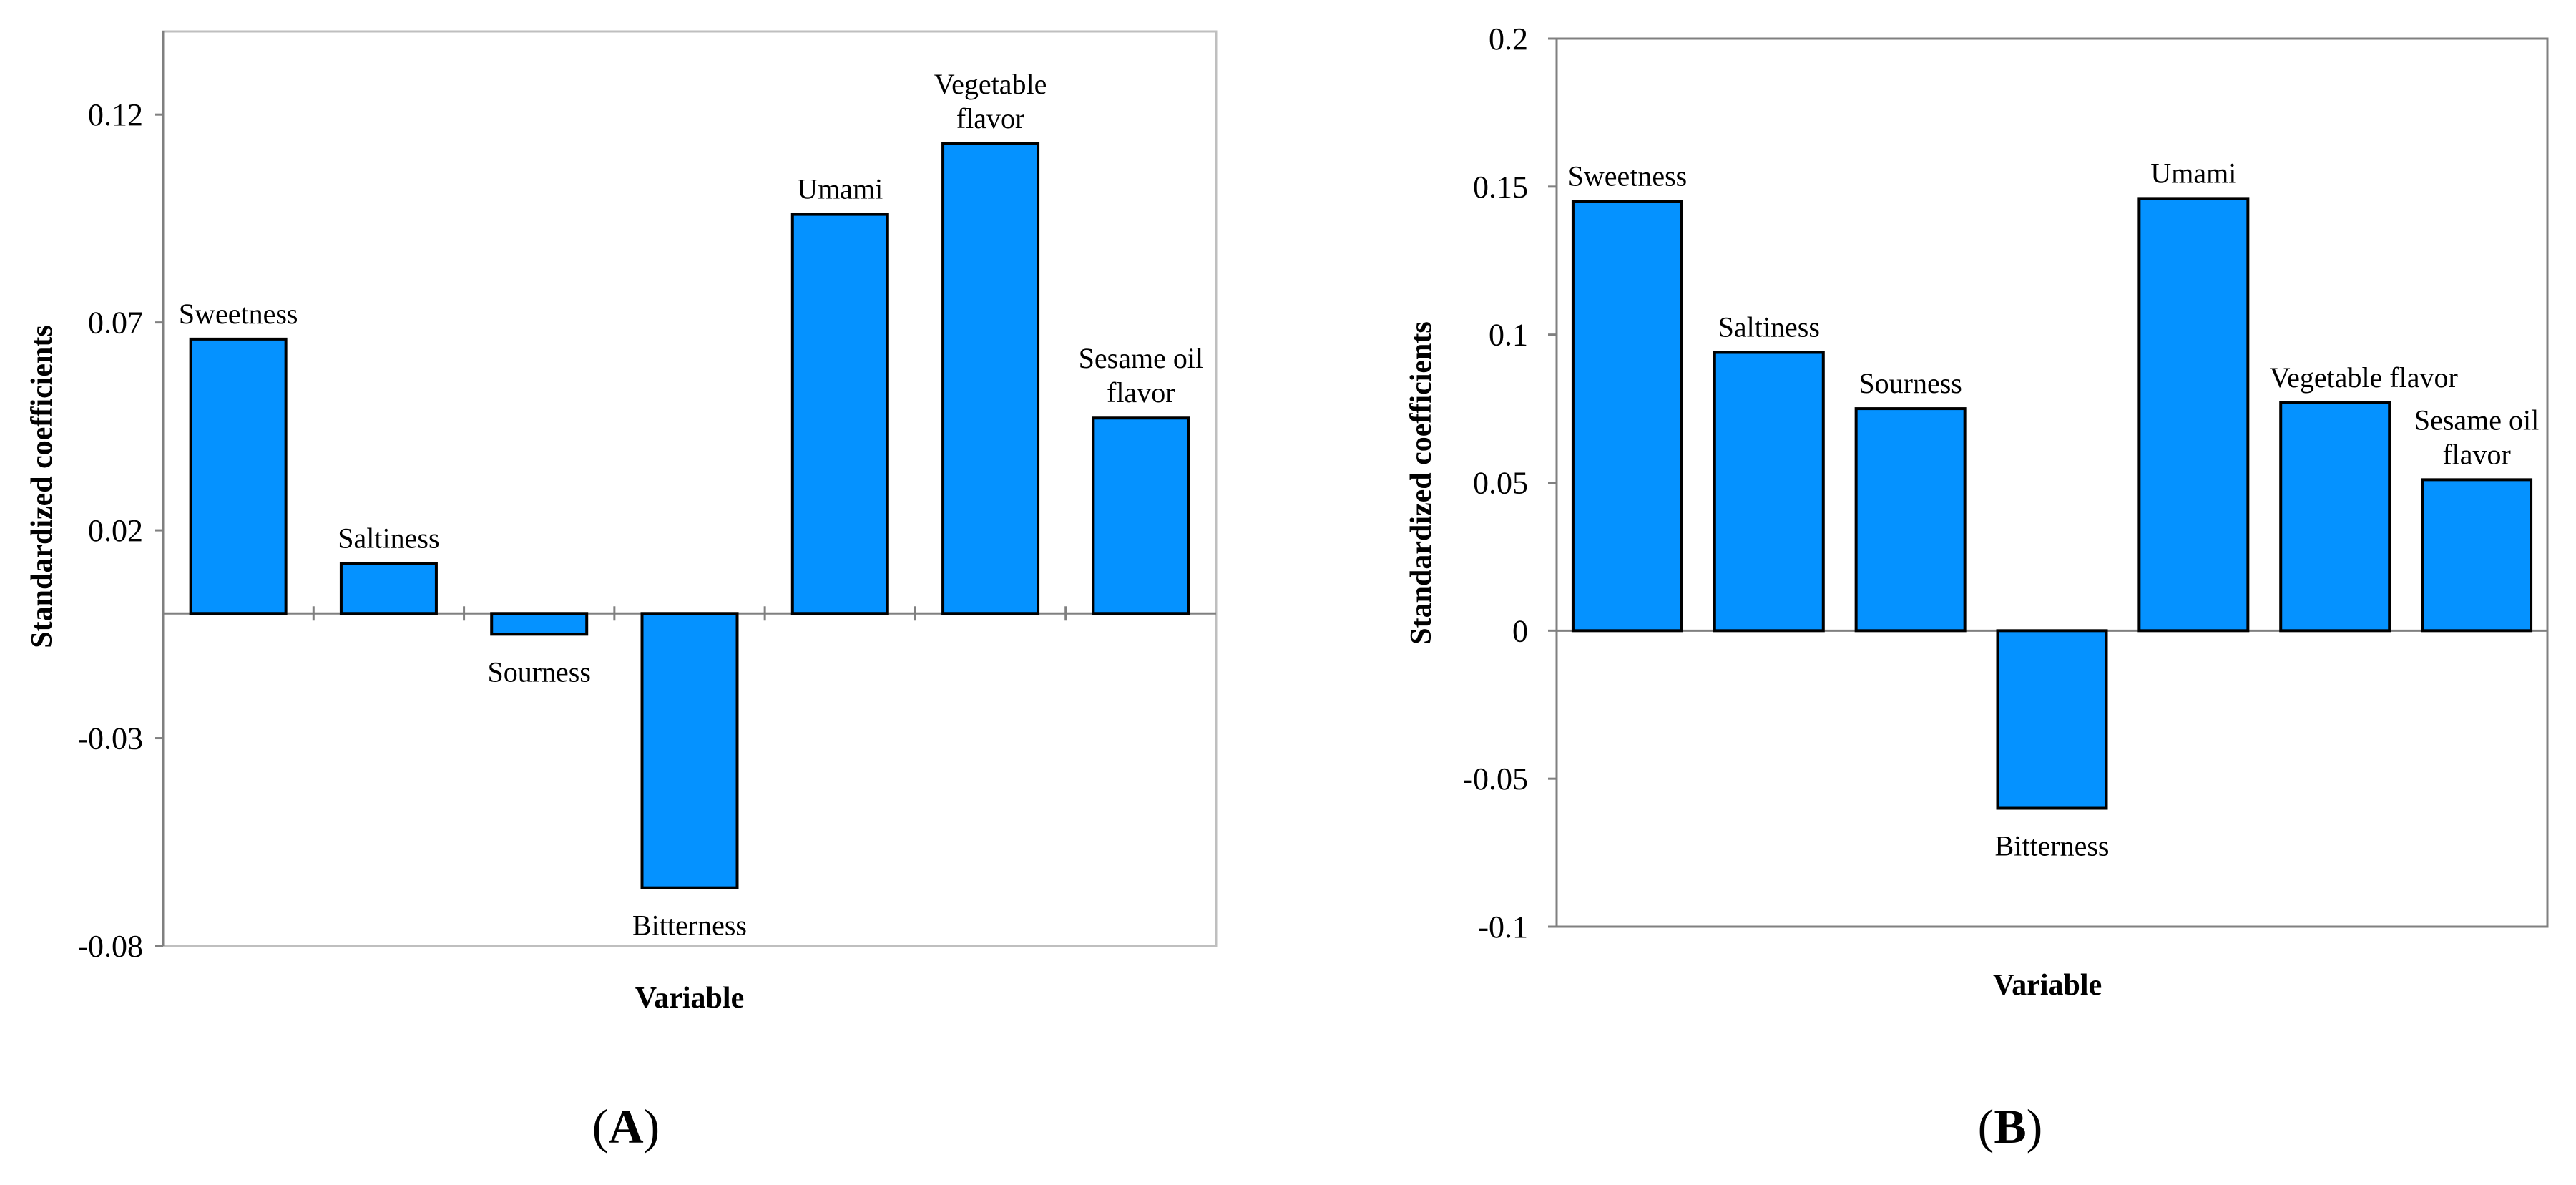 This screenshot has width=2576, height=1185. I want to click on bar-label-line: Vegetable, so click(990, 84).